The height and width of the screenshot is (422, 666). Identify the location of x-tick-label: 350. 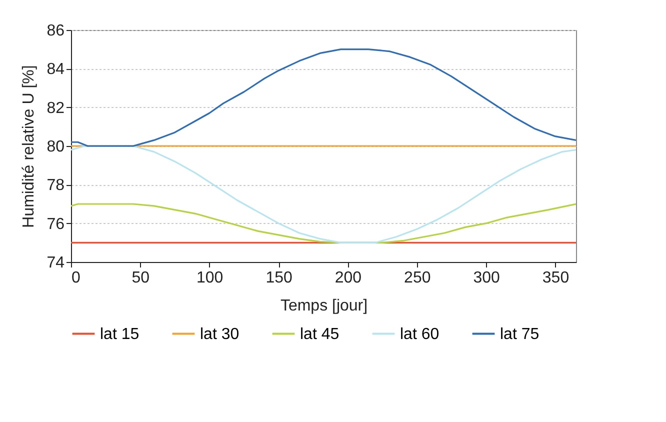
(556, 278).